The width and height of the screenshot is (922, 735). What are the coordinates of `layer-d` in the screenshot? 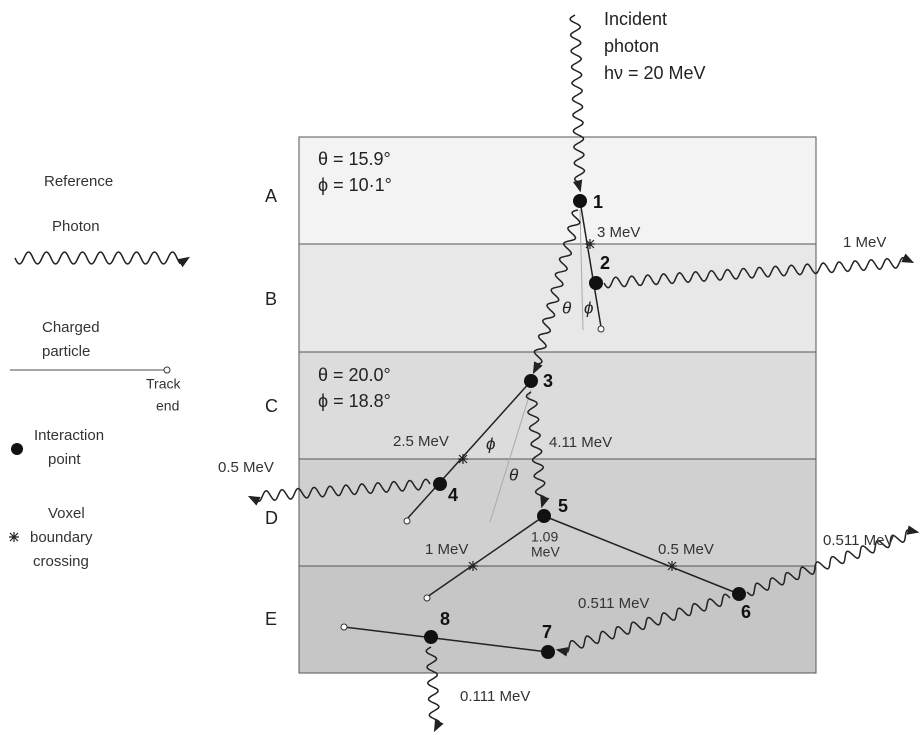 It's located at (557, 512).